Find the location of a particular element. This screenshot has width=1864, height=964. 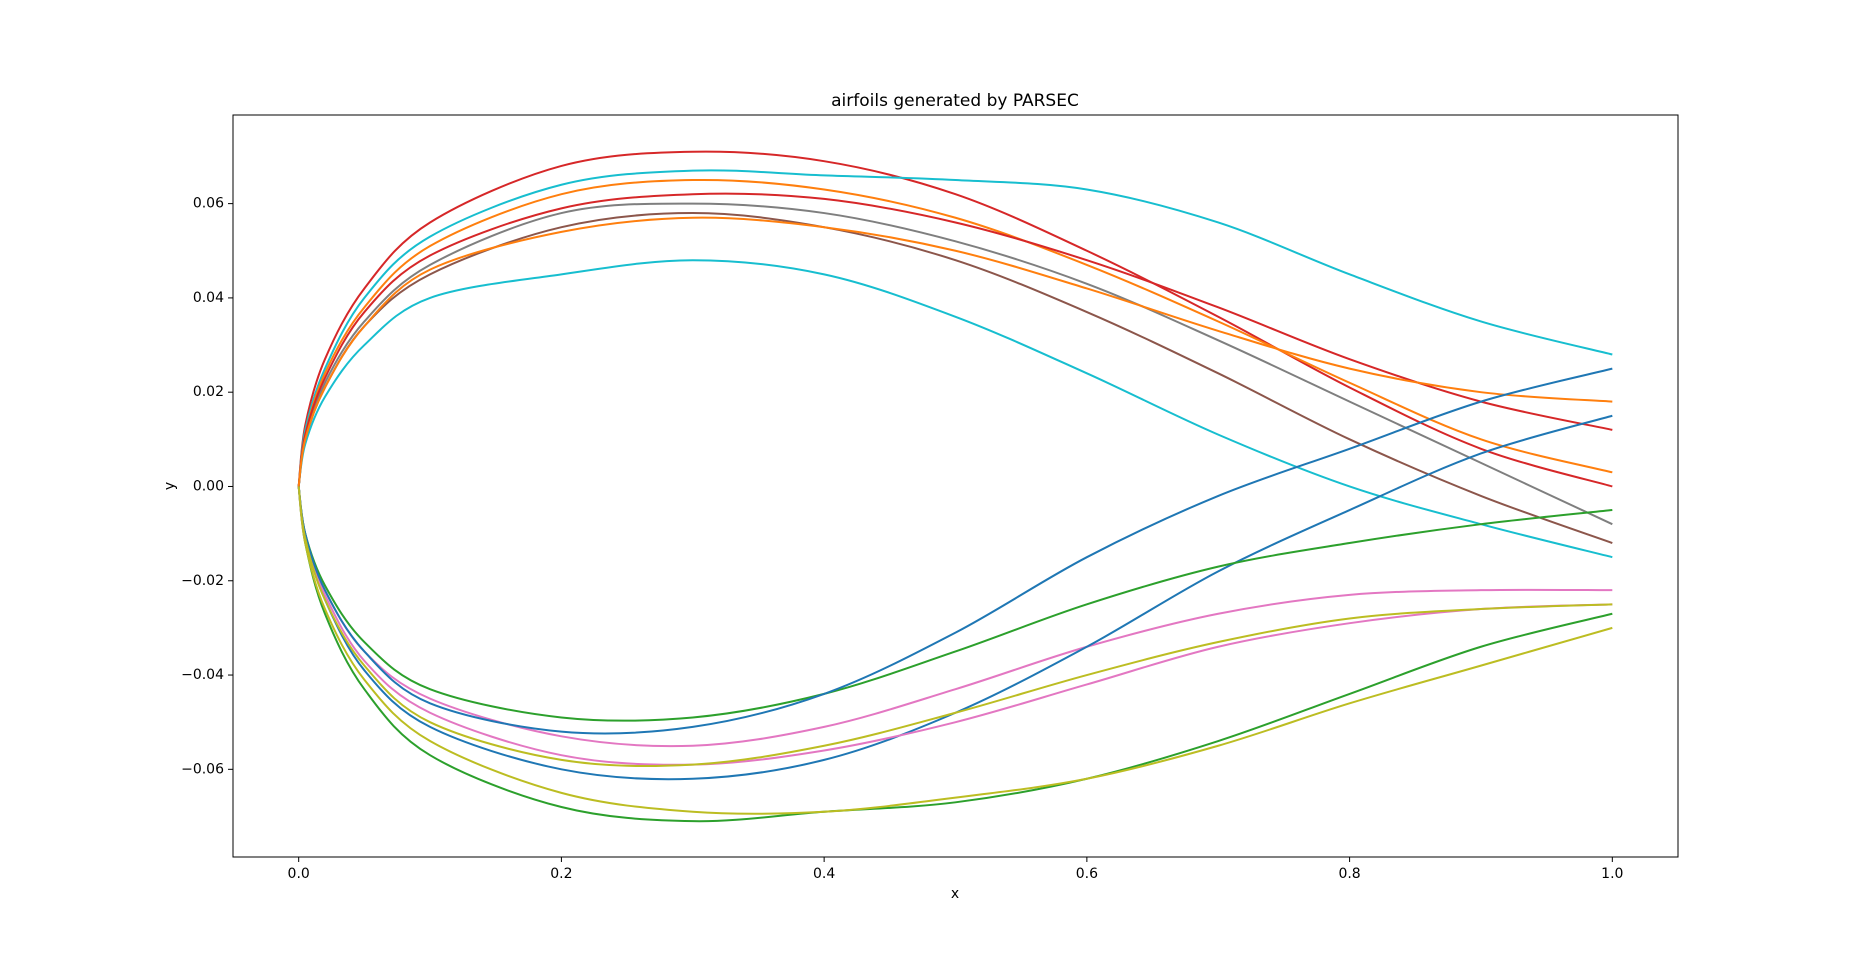

x-tick-label: 0.8 is located at coordinates (1349, 874).